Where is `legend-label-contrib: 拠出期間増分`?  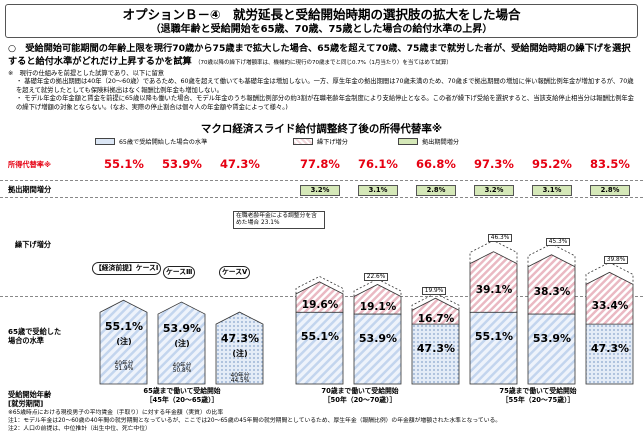 legend-label-contrib: 拠出期間増分 is located at coordinates (441, 142).